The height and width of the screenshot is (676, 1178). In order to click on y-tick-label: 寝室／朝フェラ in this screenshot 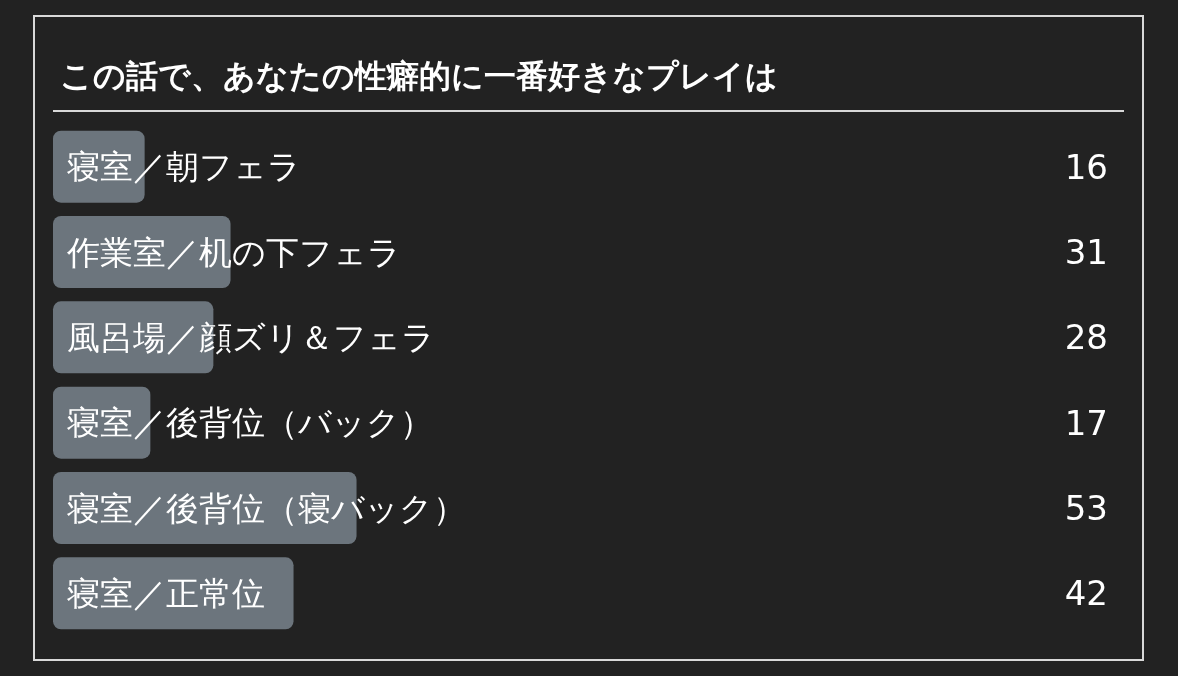, I will do `click(184, 167)`.